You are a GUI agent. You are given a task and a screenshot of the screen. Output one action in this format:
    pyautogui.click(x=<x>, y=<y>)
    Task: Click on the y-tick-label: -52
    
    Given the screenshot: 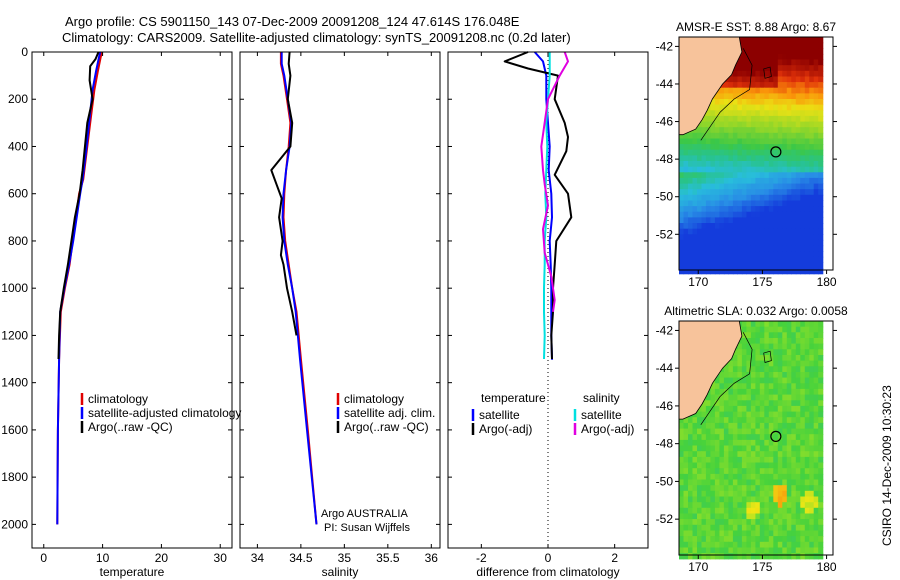 What is the action you would take?
    pyautogui.click(x=665, y=519)
    